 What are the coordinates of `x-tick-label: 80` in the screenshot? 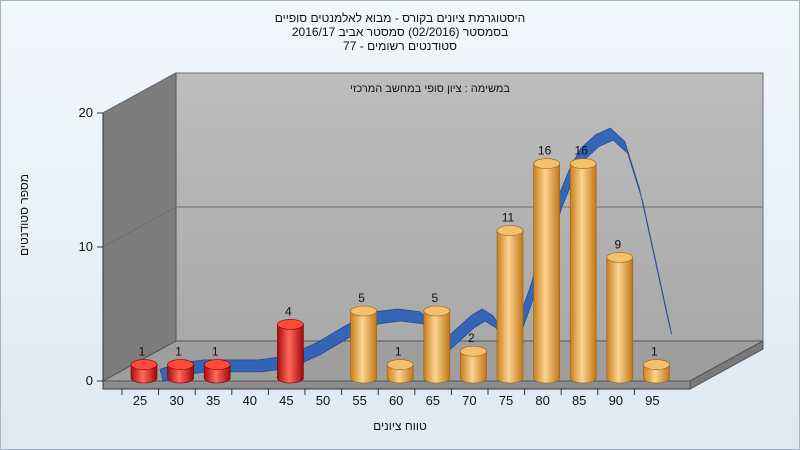 It's located at (542, 400).